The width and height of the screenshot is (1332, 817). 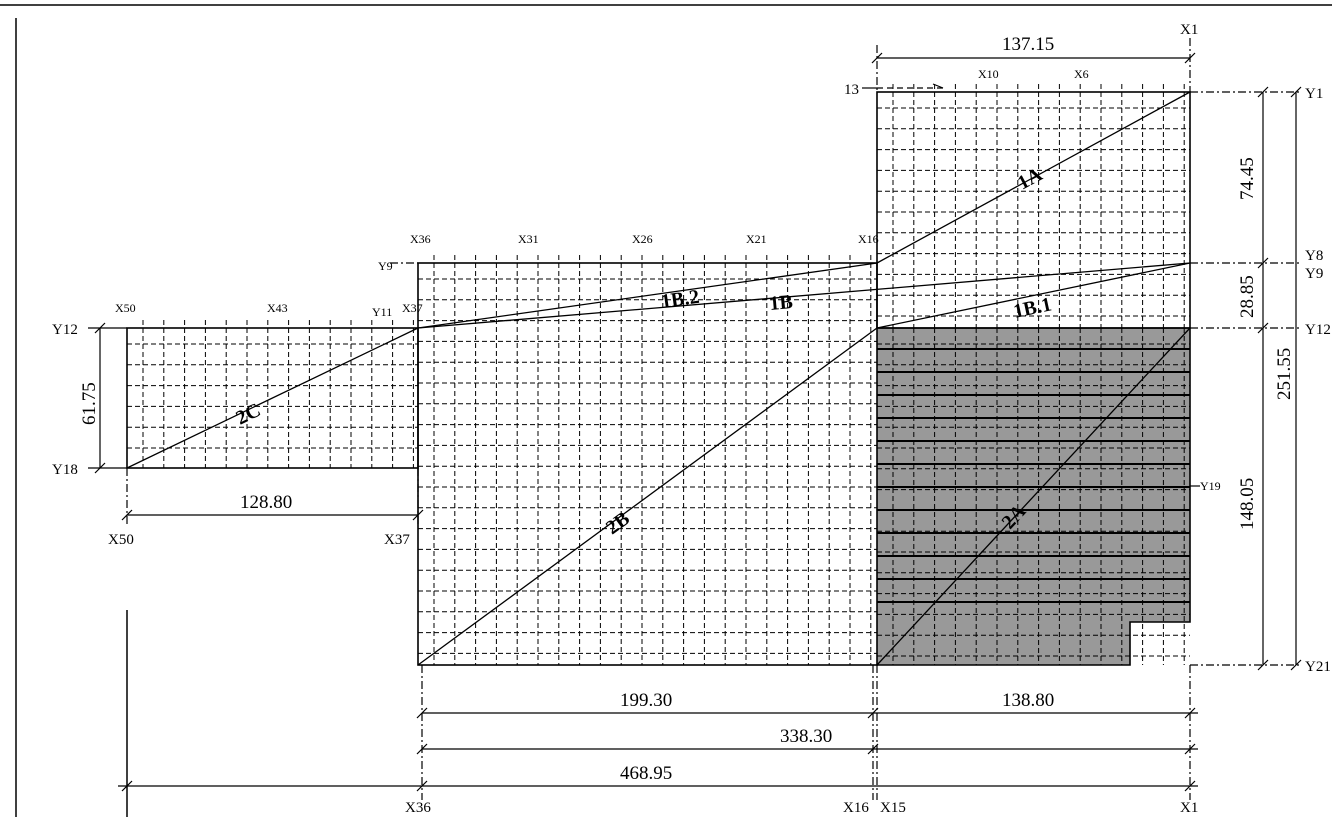 What do you see at coordinates (418, 808) in the screenshot?
I see `axis-x36-bottom: X36` at bounding box center [418, 808].